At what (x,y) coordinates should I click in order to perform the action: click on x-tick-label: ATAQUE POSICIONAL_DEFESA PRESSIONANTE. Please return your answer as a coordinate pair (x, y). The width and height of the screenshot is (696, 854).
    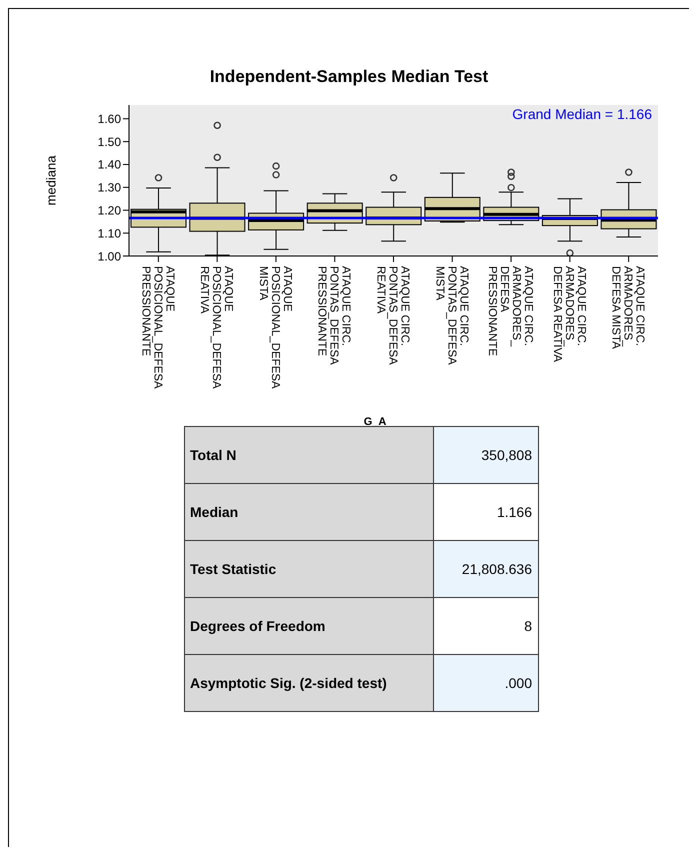
    Looking at the image, I should click on (157, 328).